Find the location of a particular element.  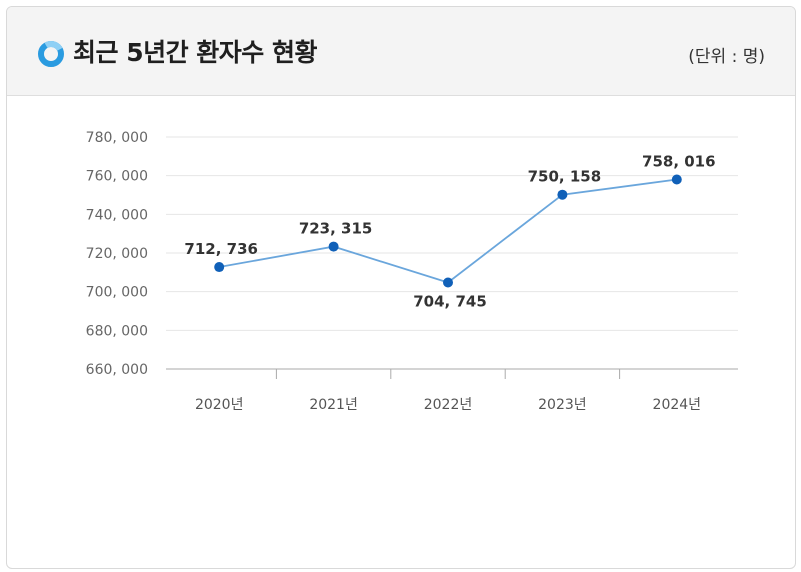

x-tick-label: 2023년 is located at coordinates (562, 405).